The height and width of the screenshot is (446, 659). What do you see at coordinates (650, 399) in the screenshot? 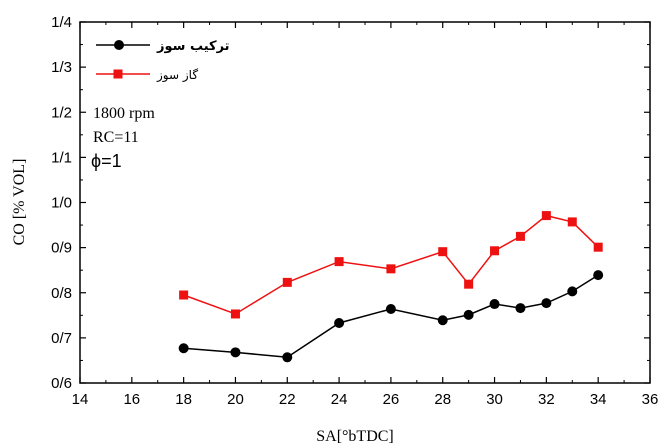
I see `x-tick-label: 36` at bounding box center [650, 399].